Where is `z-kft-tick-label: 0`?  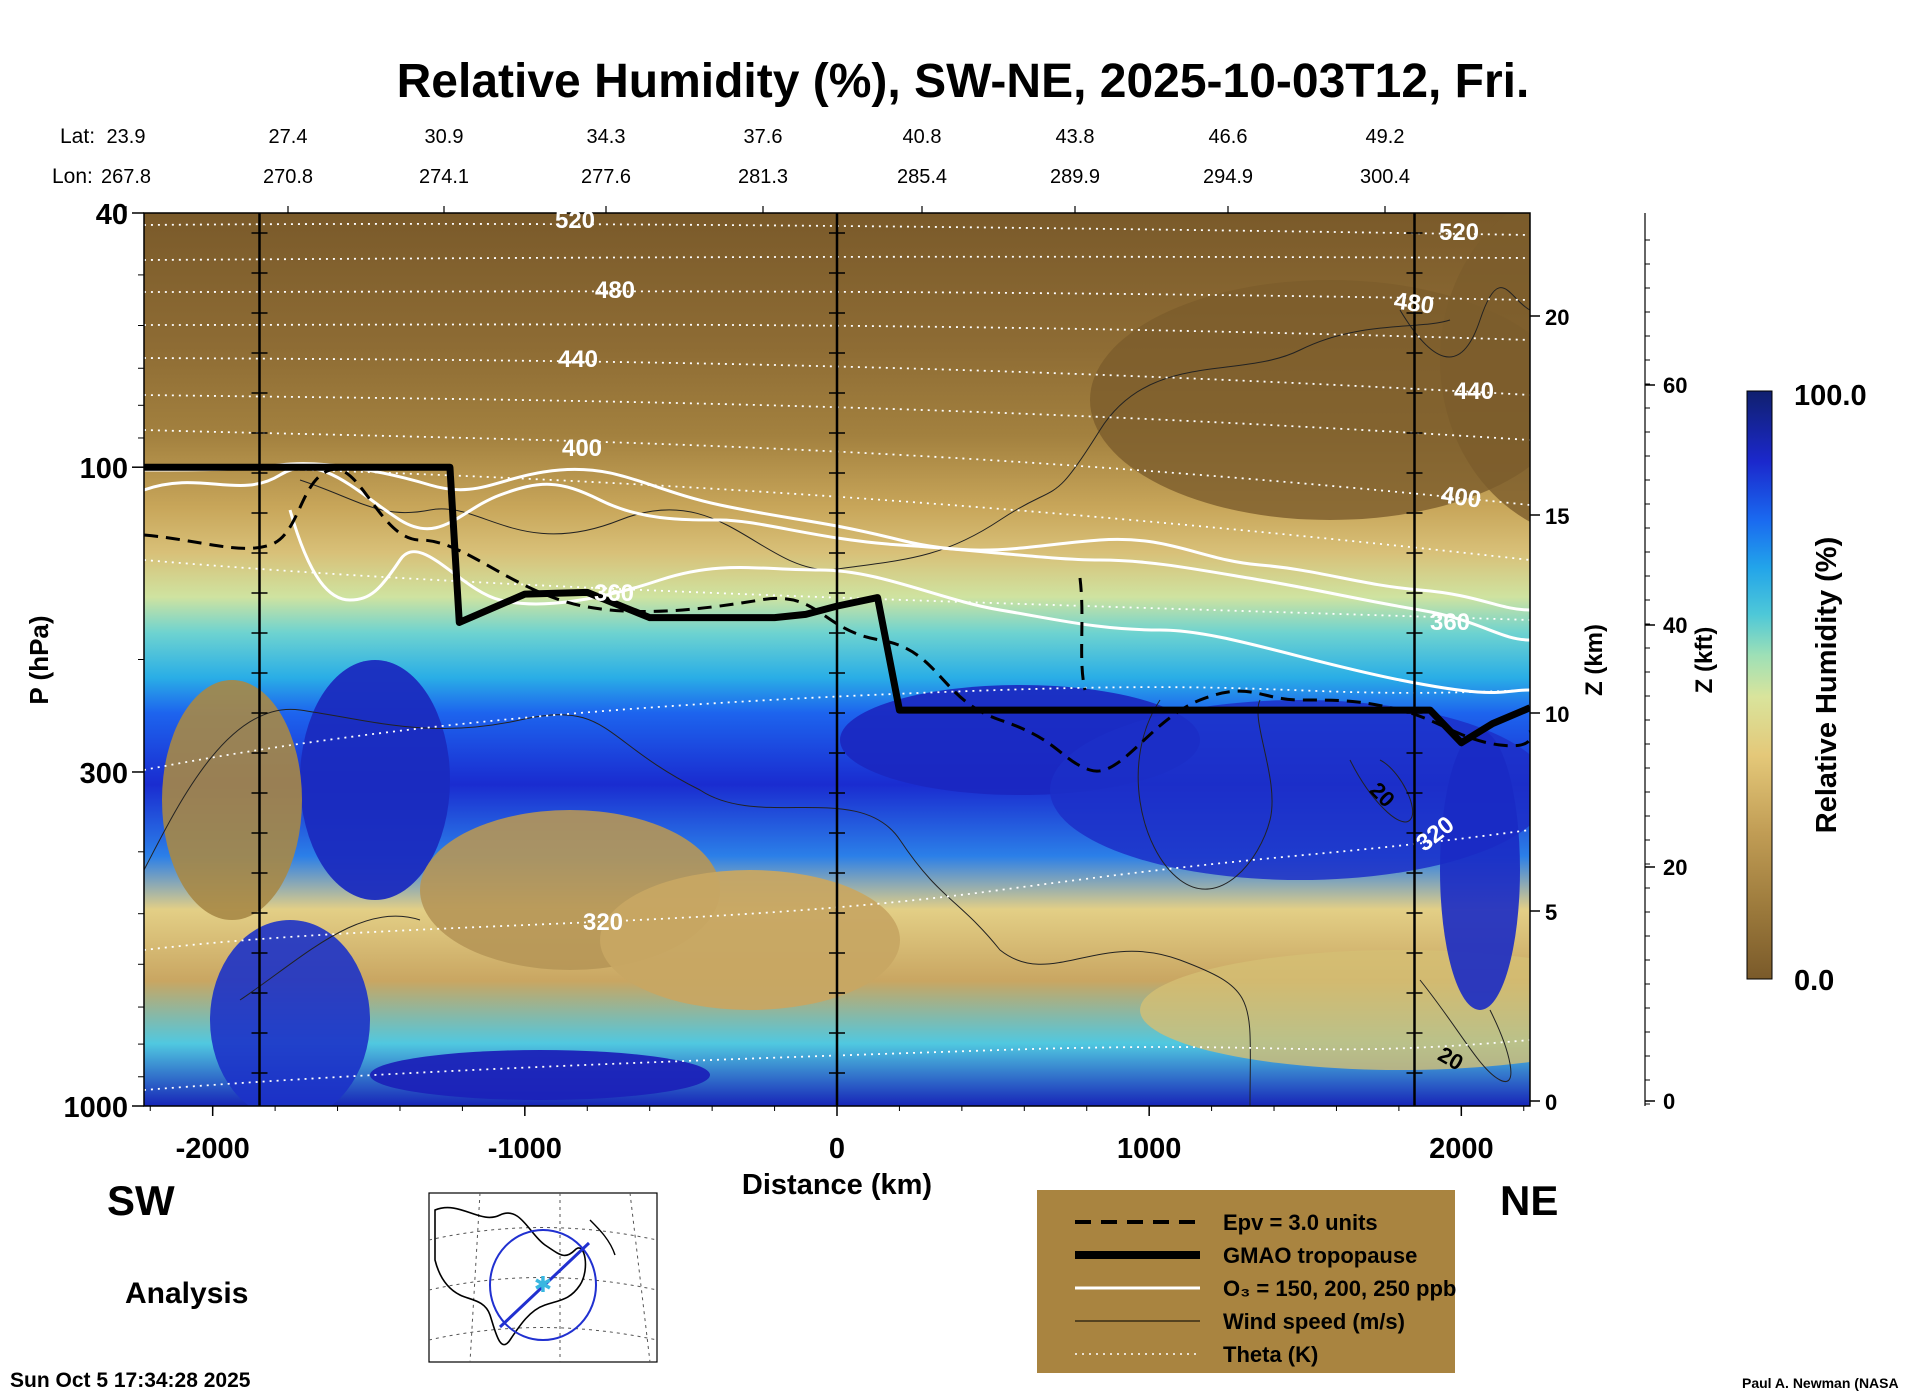
z-kft-tick-label: 0 is located at coordinates (1669, 1101).